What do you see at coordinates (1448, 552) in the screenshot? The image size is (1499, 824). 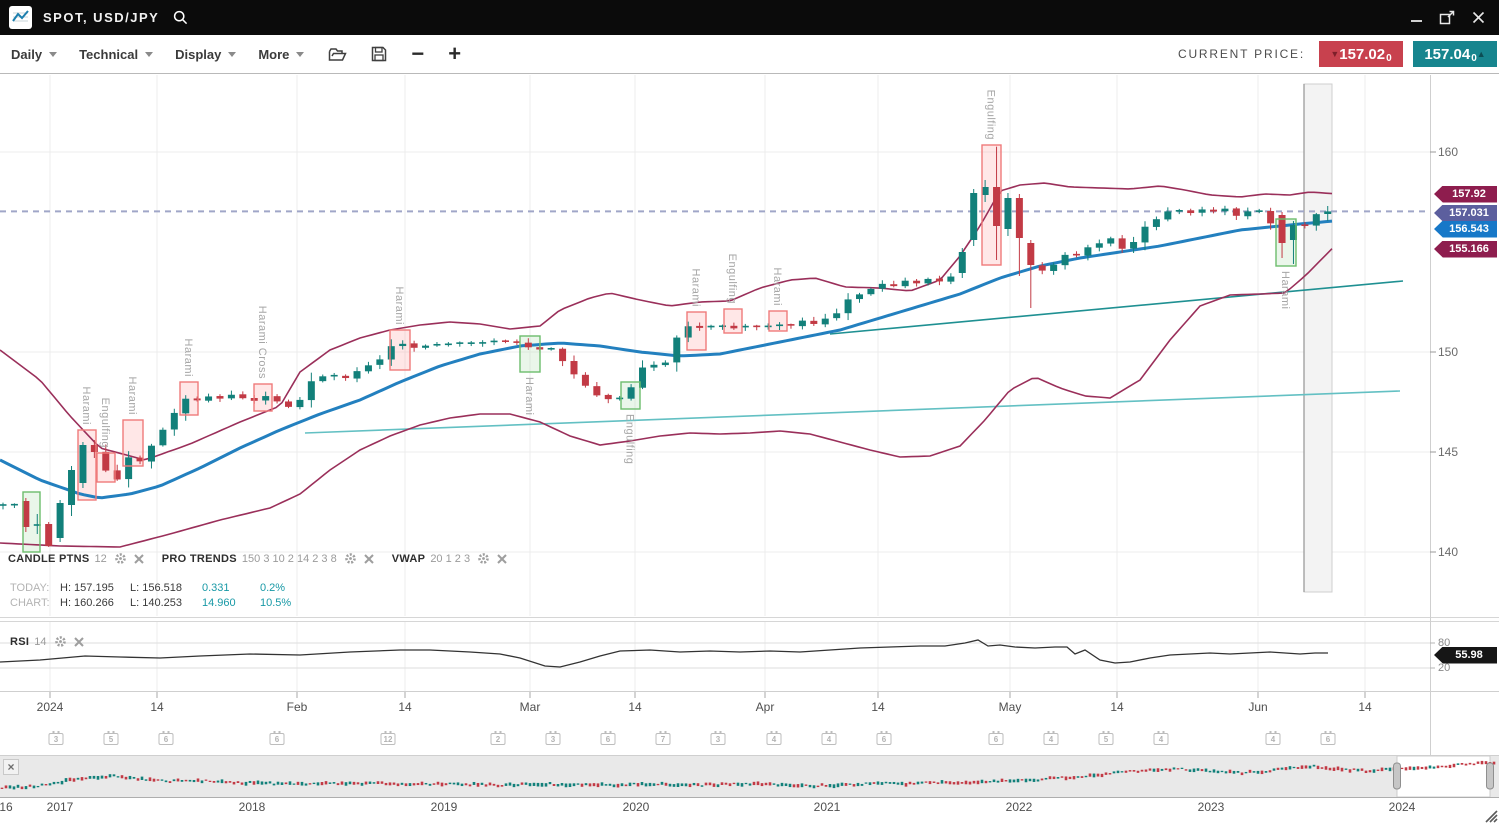 I see `price-axis-label: 140` at bounding box center [1448, 552].